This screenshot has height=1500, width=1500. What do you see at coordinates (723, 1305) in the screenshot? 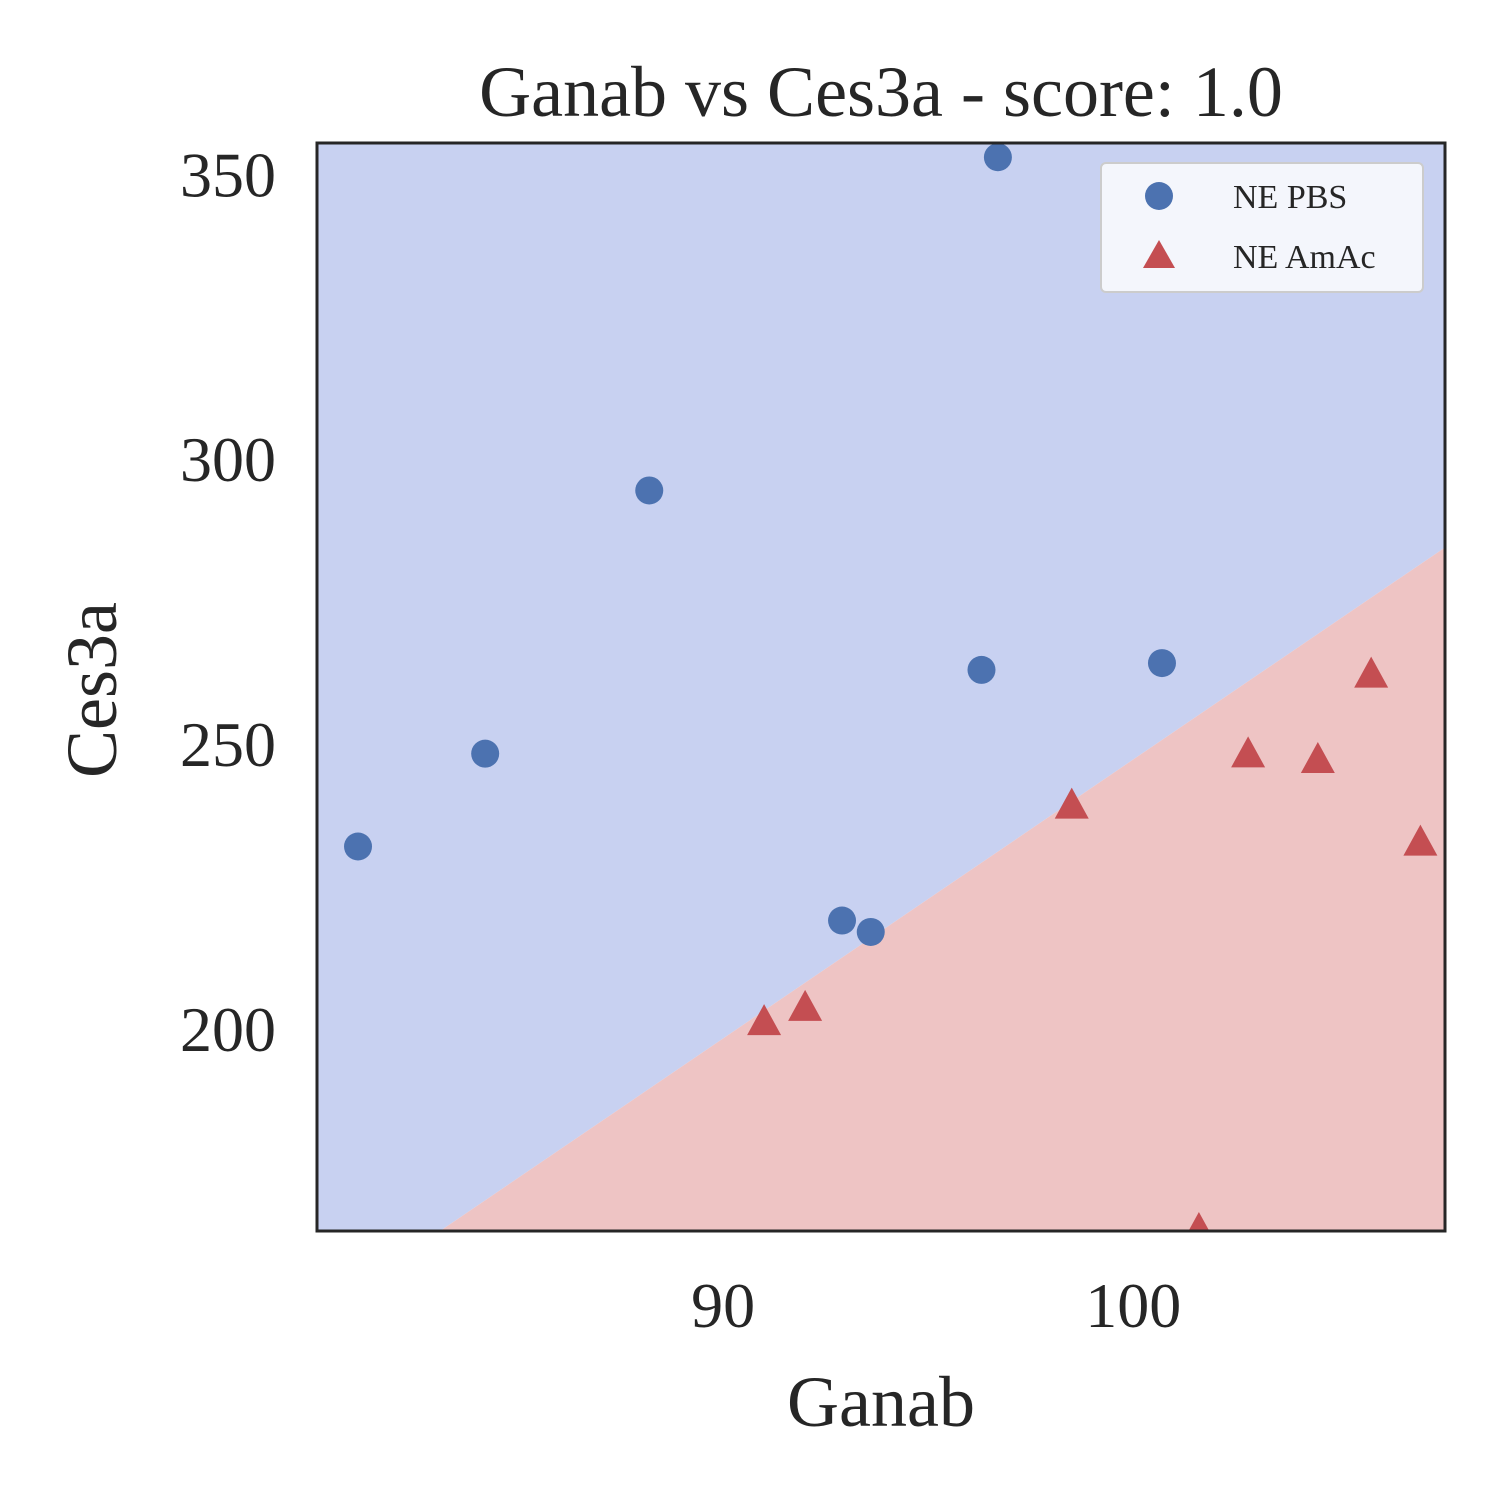
I see `x-tick-label: 90` at bounding box center [723, 1305].